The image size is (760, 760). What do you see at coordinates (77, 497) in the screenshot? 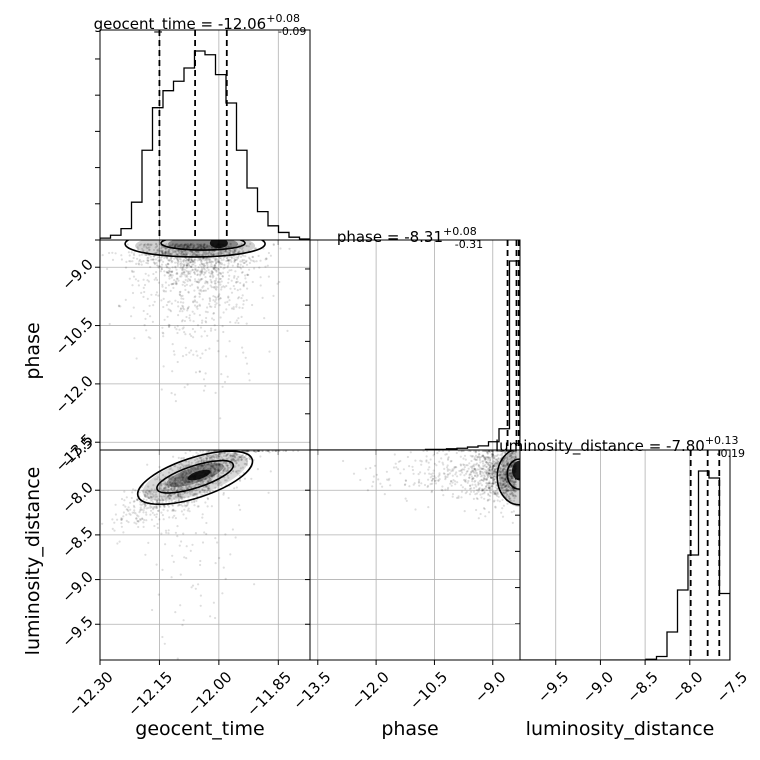
I see `y-tick-label: −8.0` at bounding box center [77, 497].